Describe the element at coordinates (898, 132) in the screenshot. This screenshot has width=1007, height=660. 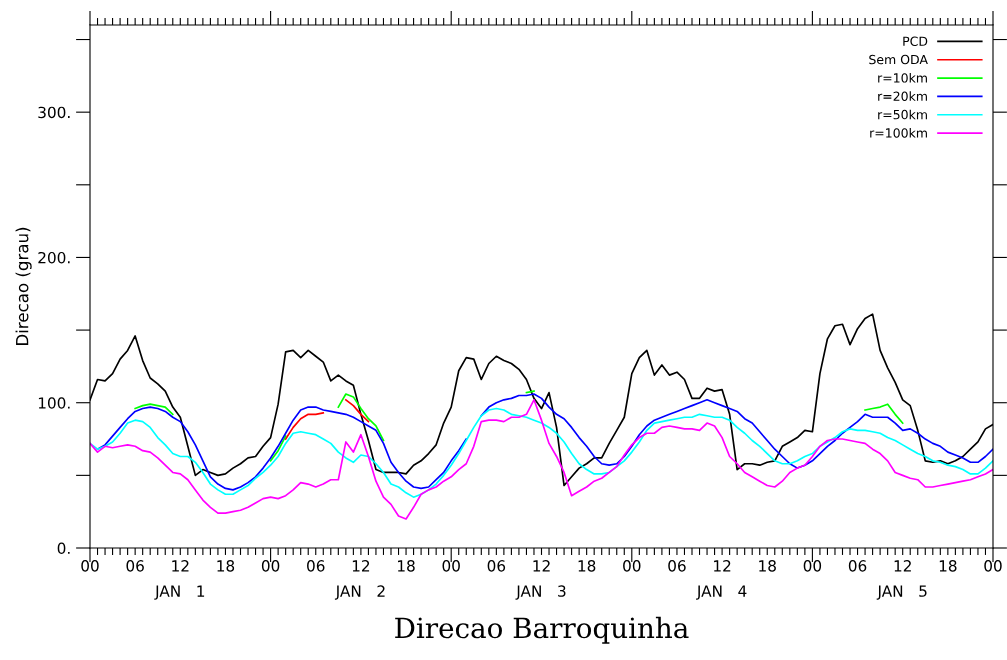
I see `legend-label: r=100km` at that location.